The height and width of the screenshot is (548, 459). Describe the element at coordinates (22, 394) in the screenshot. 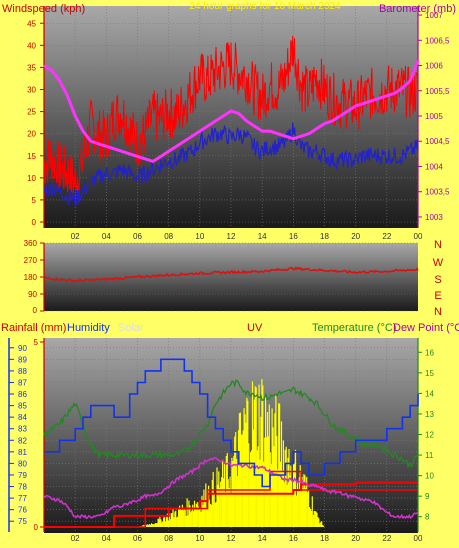

I see `humidity-y-tick-label: 86` at that location.